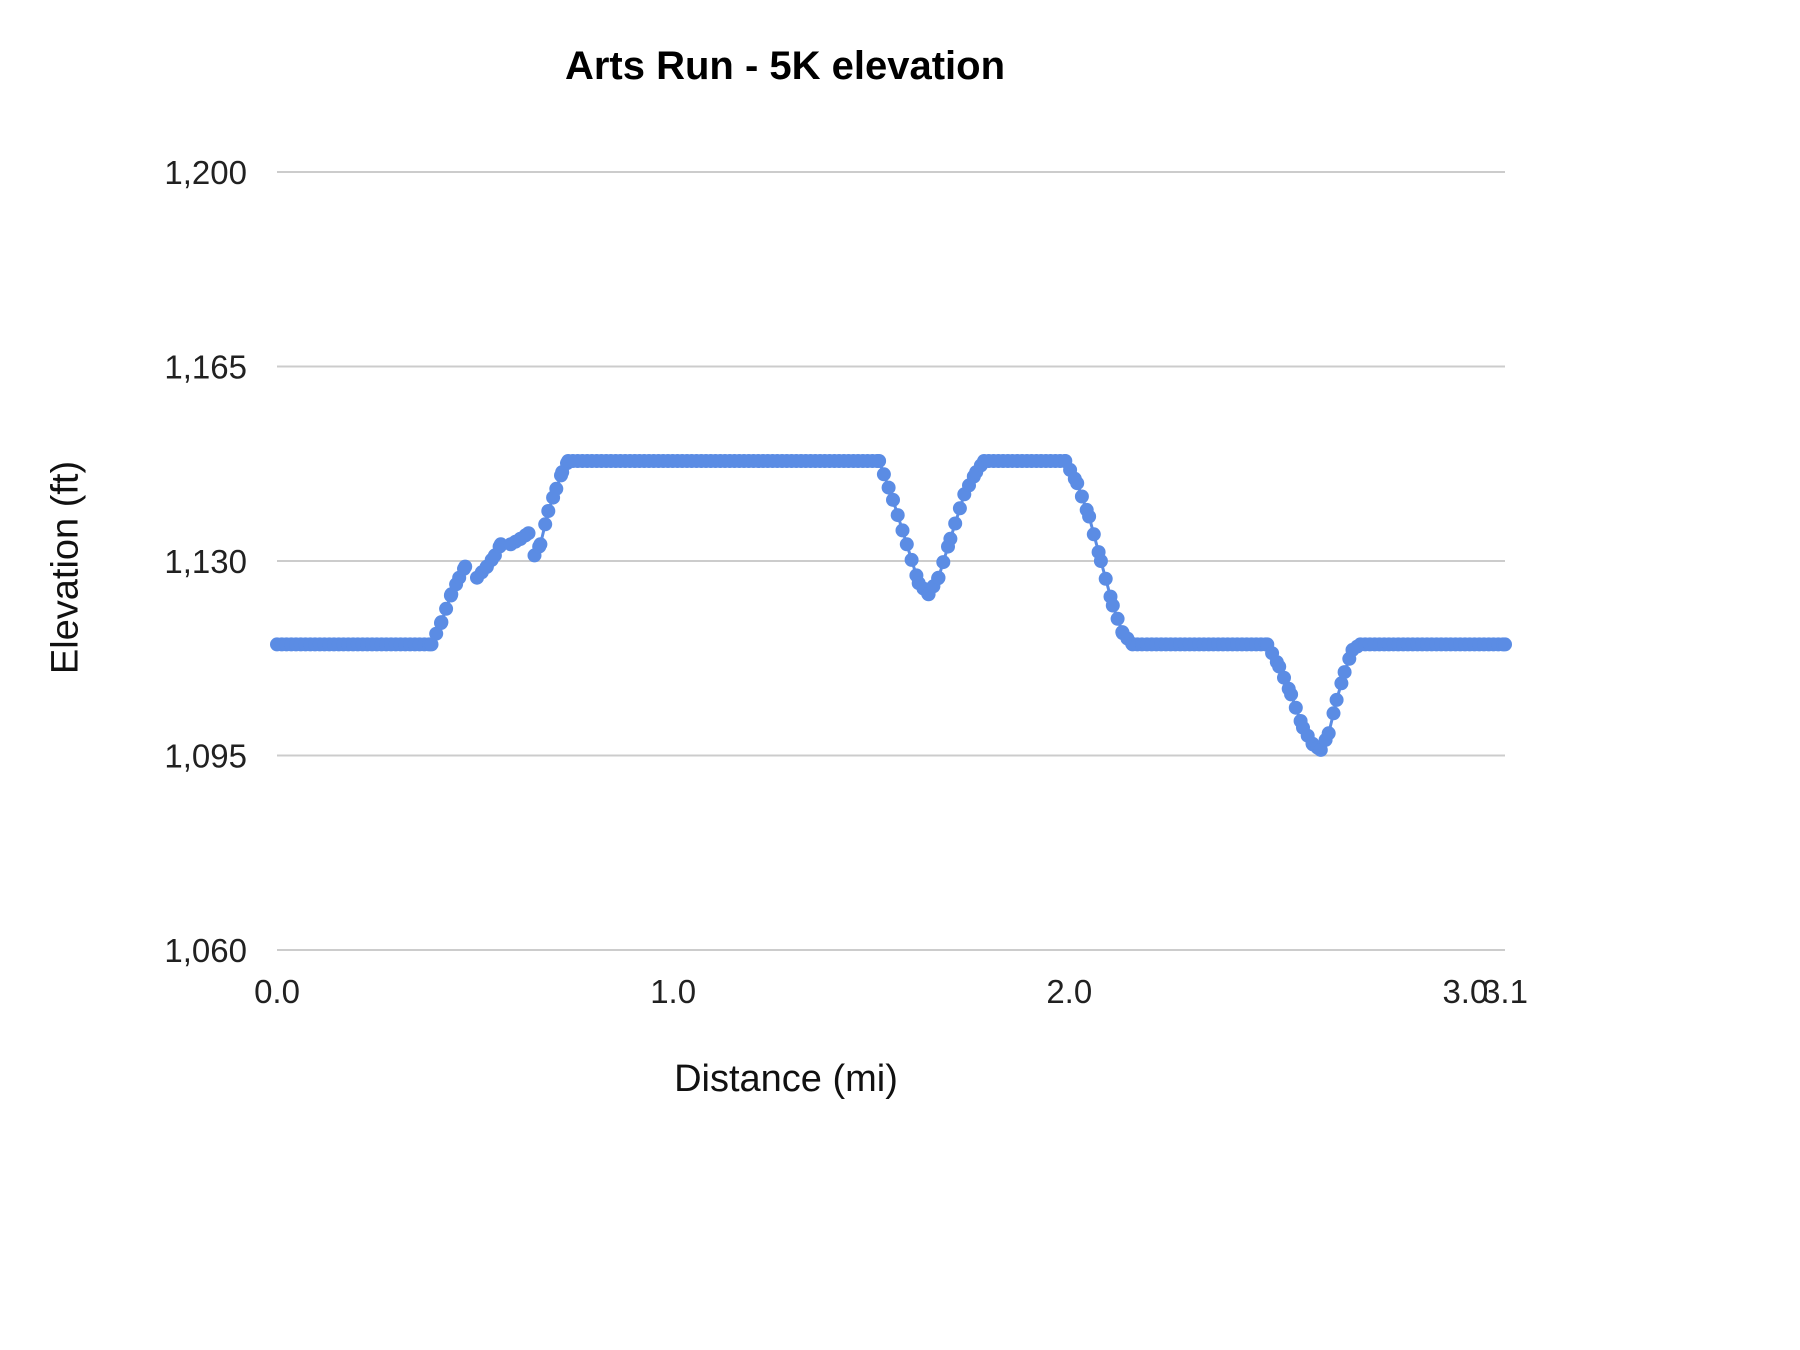 The image size is (1800, 1350). I want to click on x-tick-label: 3.1, so click(1505, 991).